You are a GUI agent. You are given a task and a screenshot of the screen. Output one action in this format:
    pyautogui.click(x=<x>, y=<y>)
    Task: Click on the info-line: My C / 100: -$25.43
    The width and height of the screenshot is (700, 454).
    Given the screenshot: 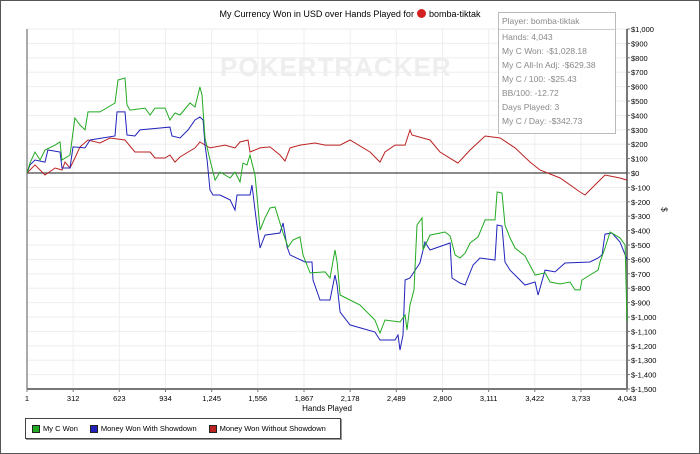 What is the action you would take?
    pyautogui.click(x=539, y=79)
    